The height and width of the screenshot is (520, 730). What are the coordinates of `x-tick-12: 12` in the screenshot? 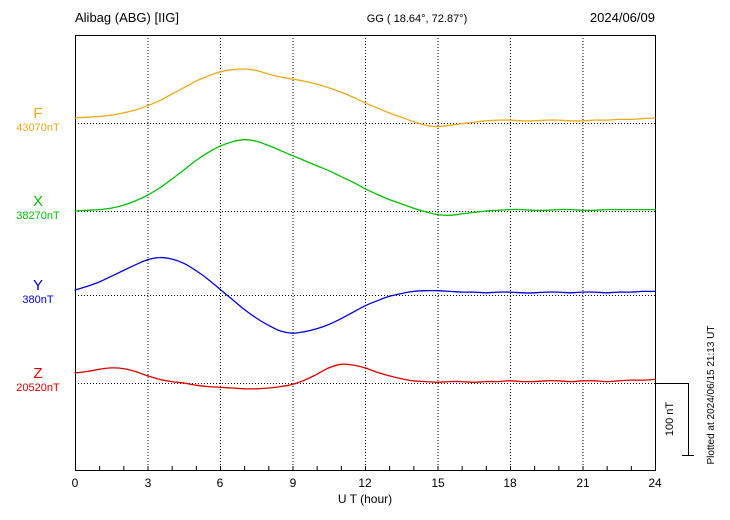 It's located at (365, 483).